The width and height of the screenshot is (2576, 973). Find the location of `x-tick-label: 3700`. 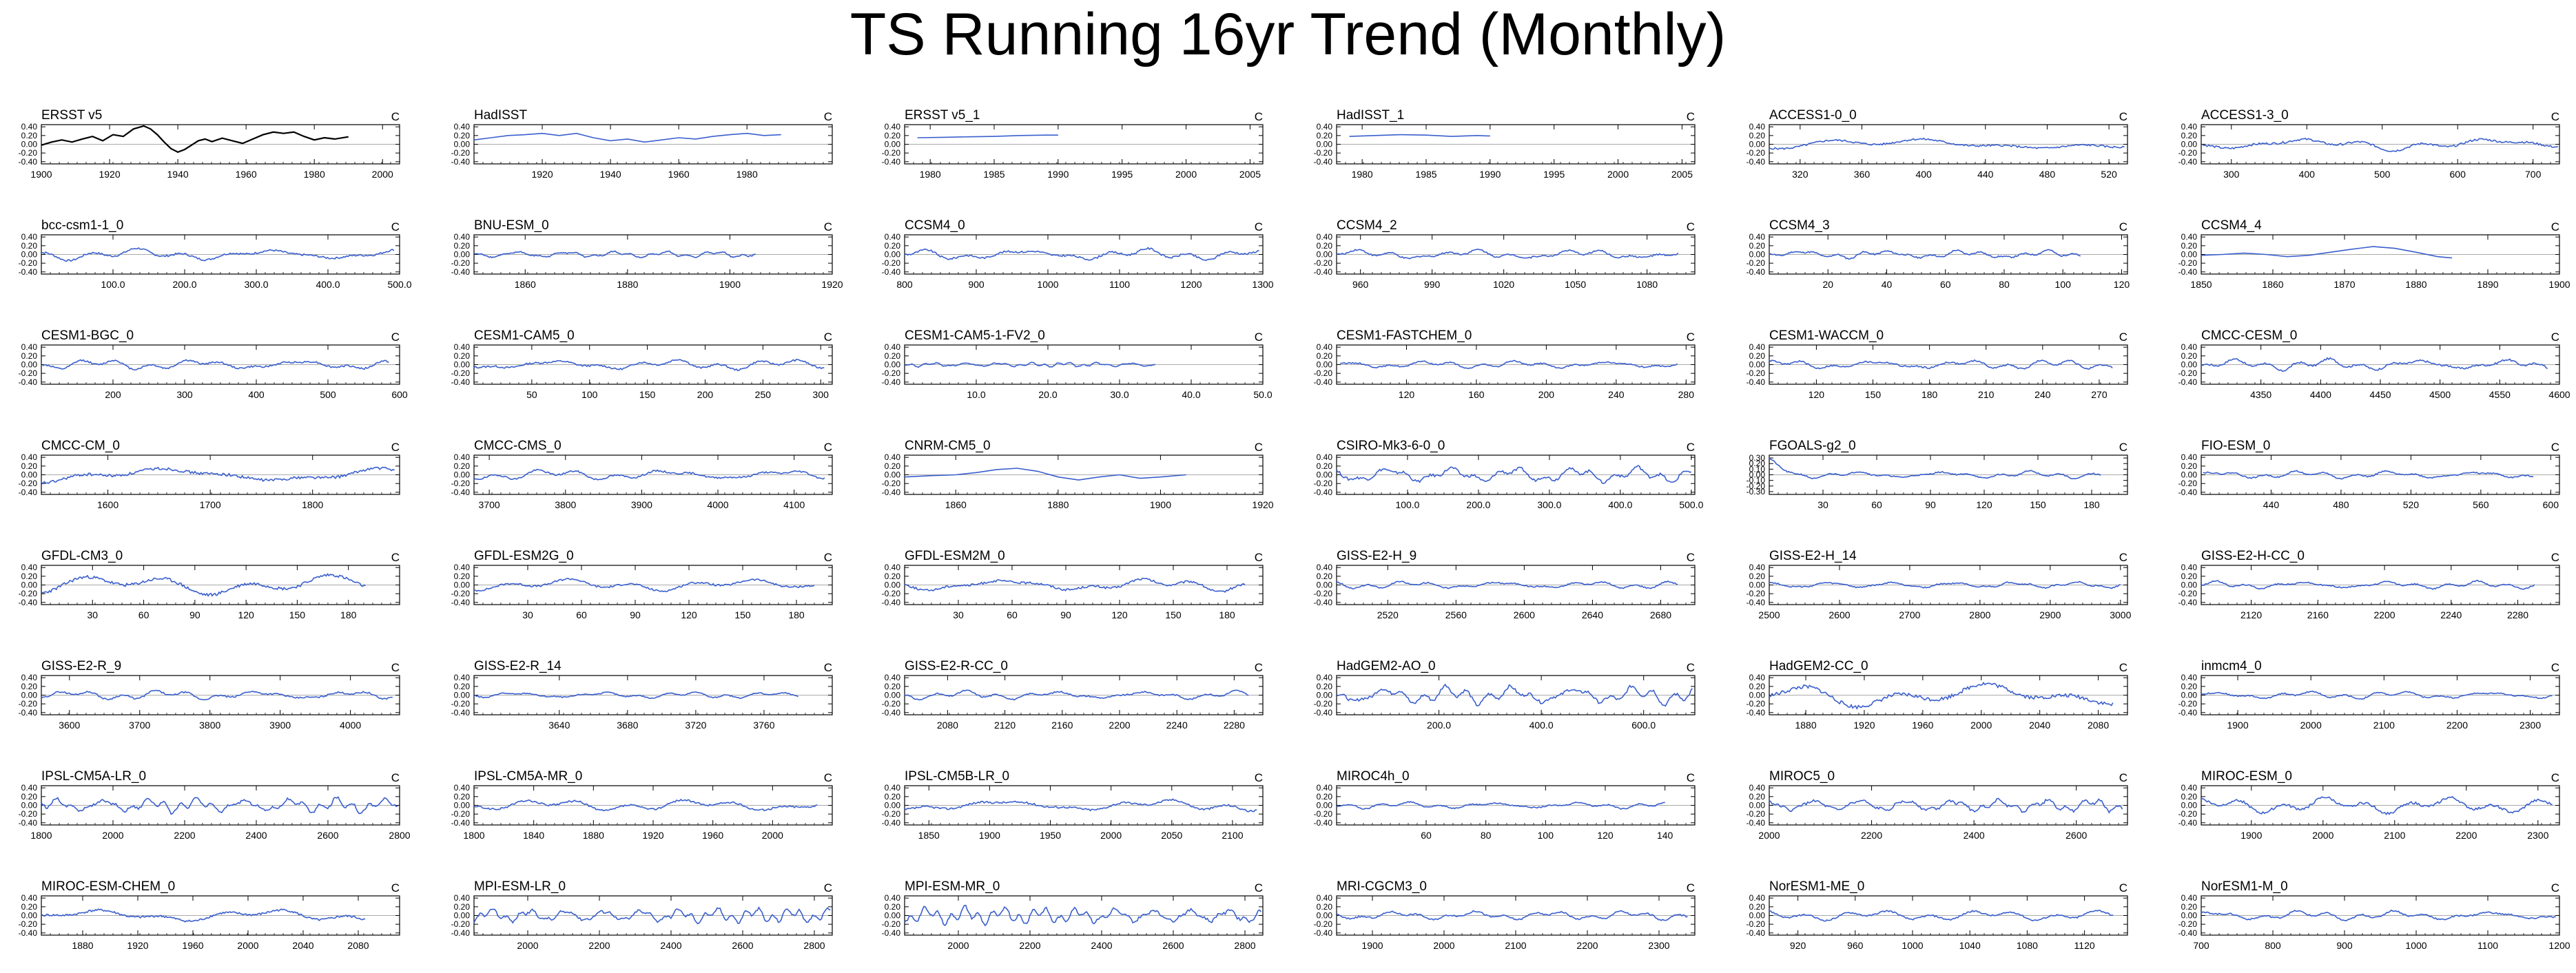

x-tick-label: 3700 is located at coordinates (489, 504).